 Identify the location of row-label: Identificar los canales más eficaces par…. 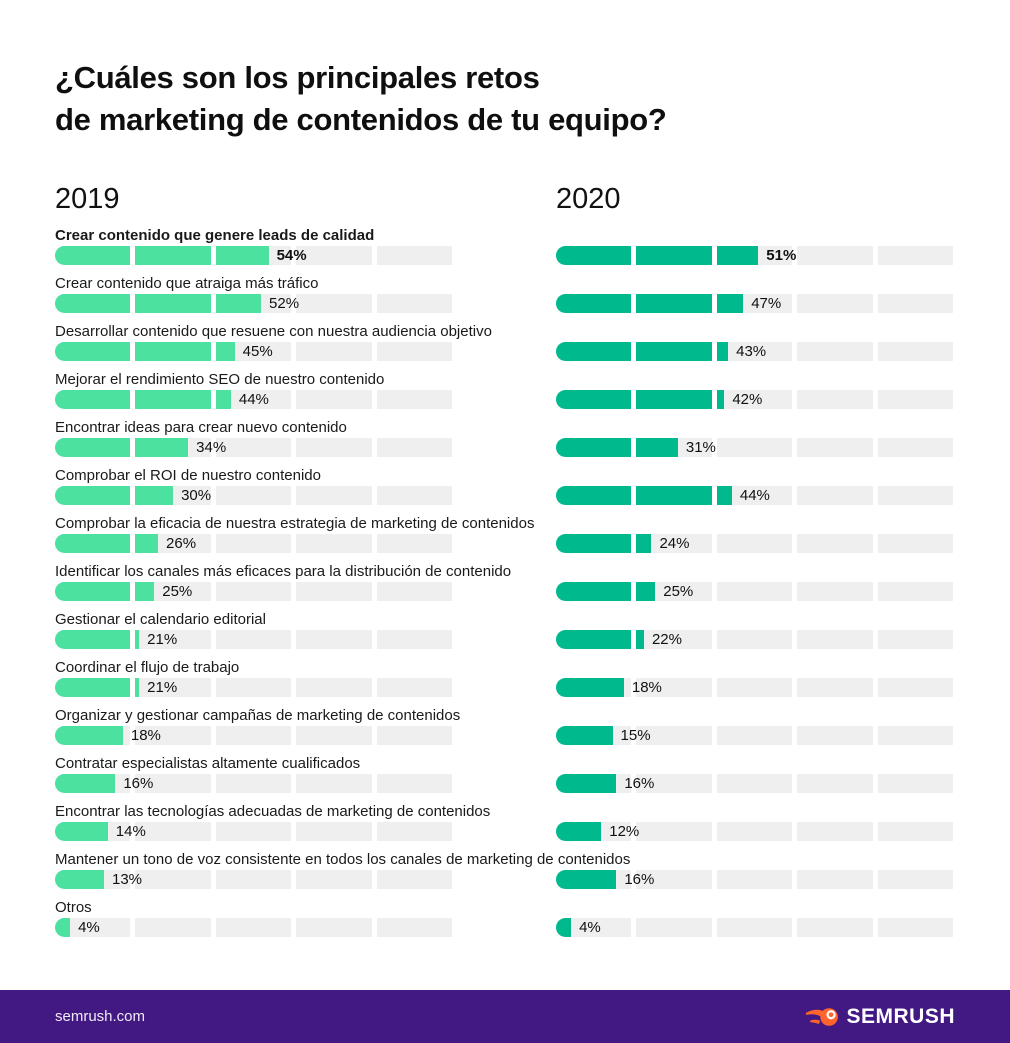
(283, 571).